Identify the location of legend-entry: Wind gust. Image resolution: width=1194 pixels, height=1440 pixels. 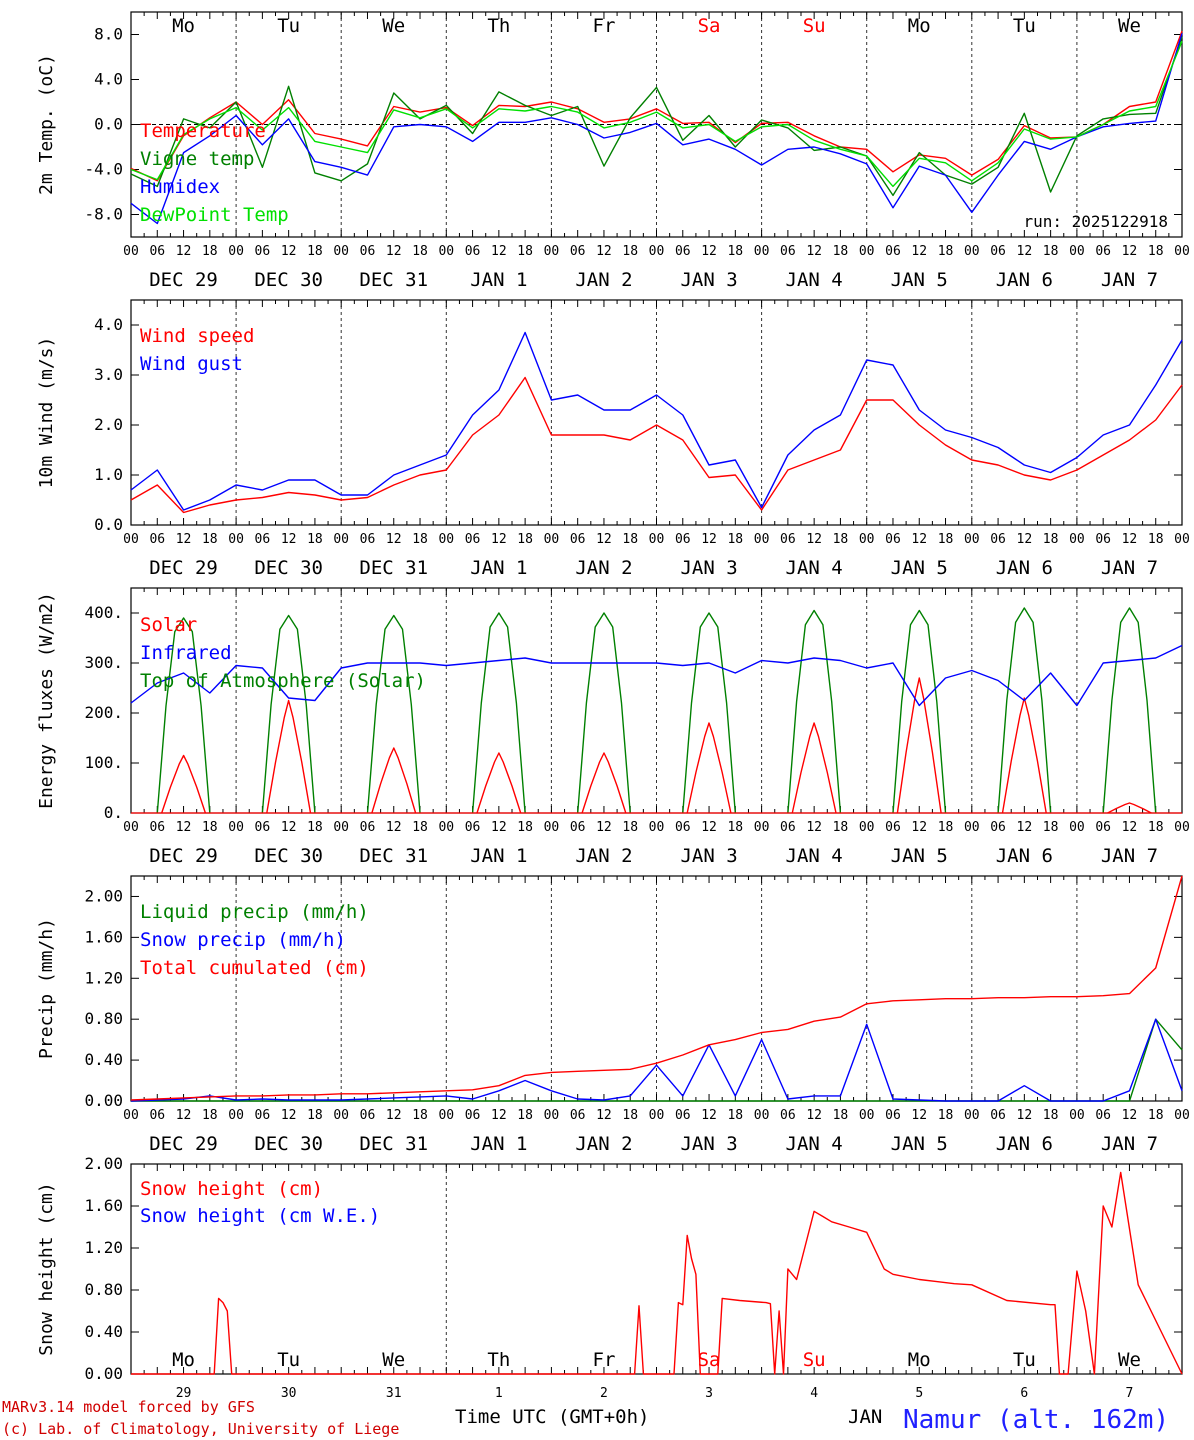
(191, 364).